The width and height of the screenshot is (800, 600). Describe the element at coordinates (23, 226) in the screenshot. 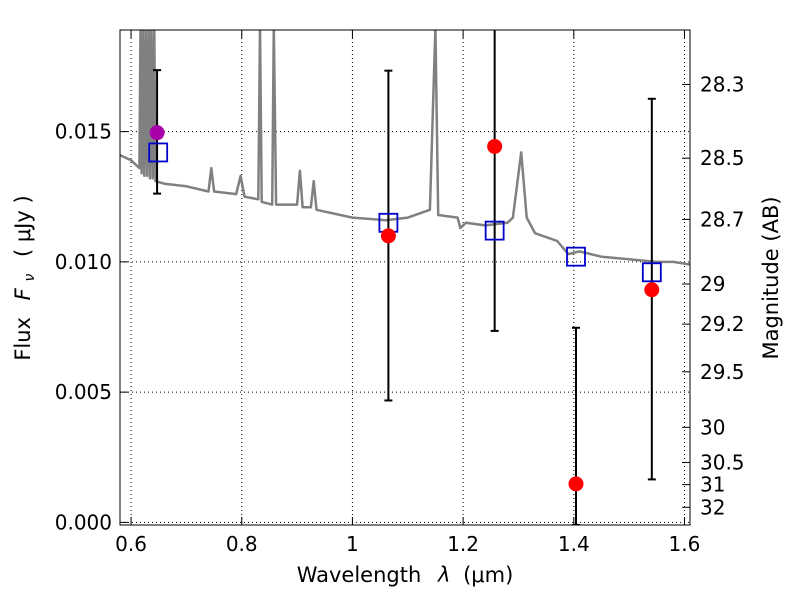

I see `y-axis-label-unit: ( μJy )` at that location.